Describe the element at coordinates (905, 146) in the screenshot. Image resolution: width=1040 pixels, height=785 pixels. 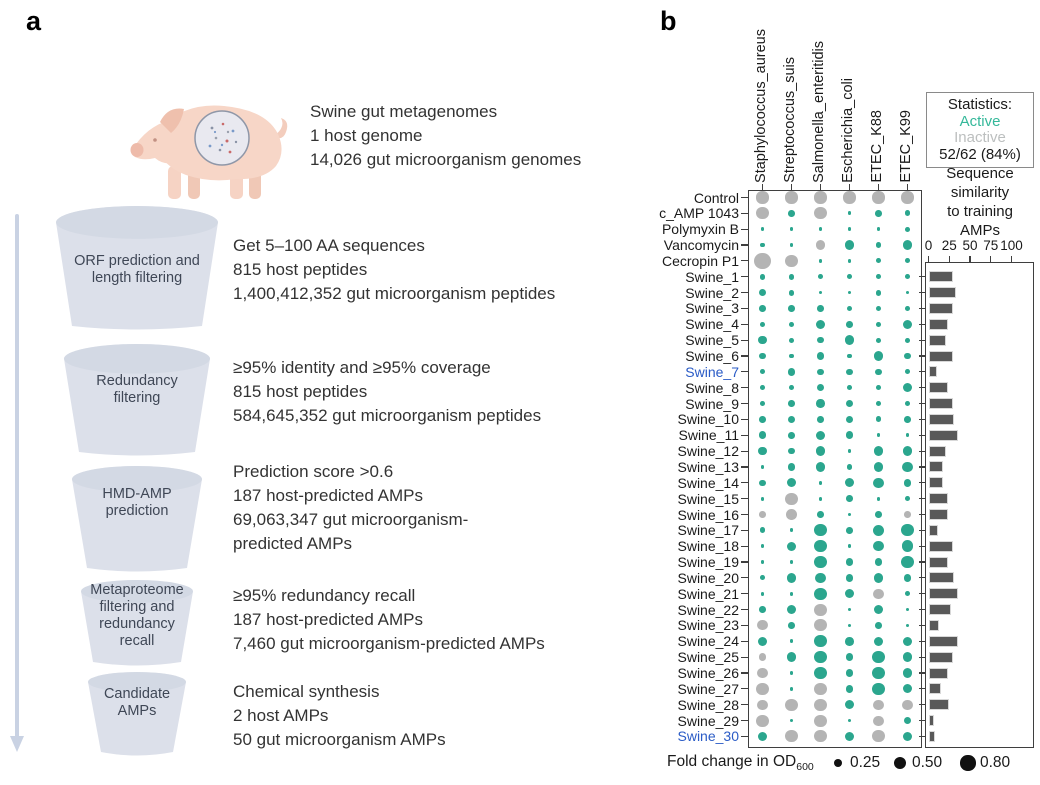
I see `column-label: ETEC_K99` at that location.